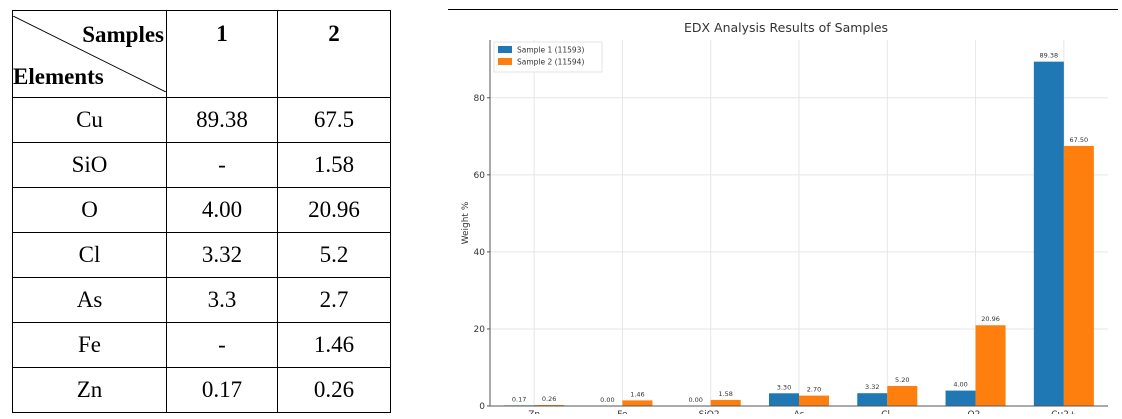 This screenshot has width=1122, height=419. Describe the element at coordinates (1048, 233) in the screenshot. I see `bar-sample-1-cu2` at that location.